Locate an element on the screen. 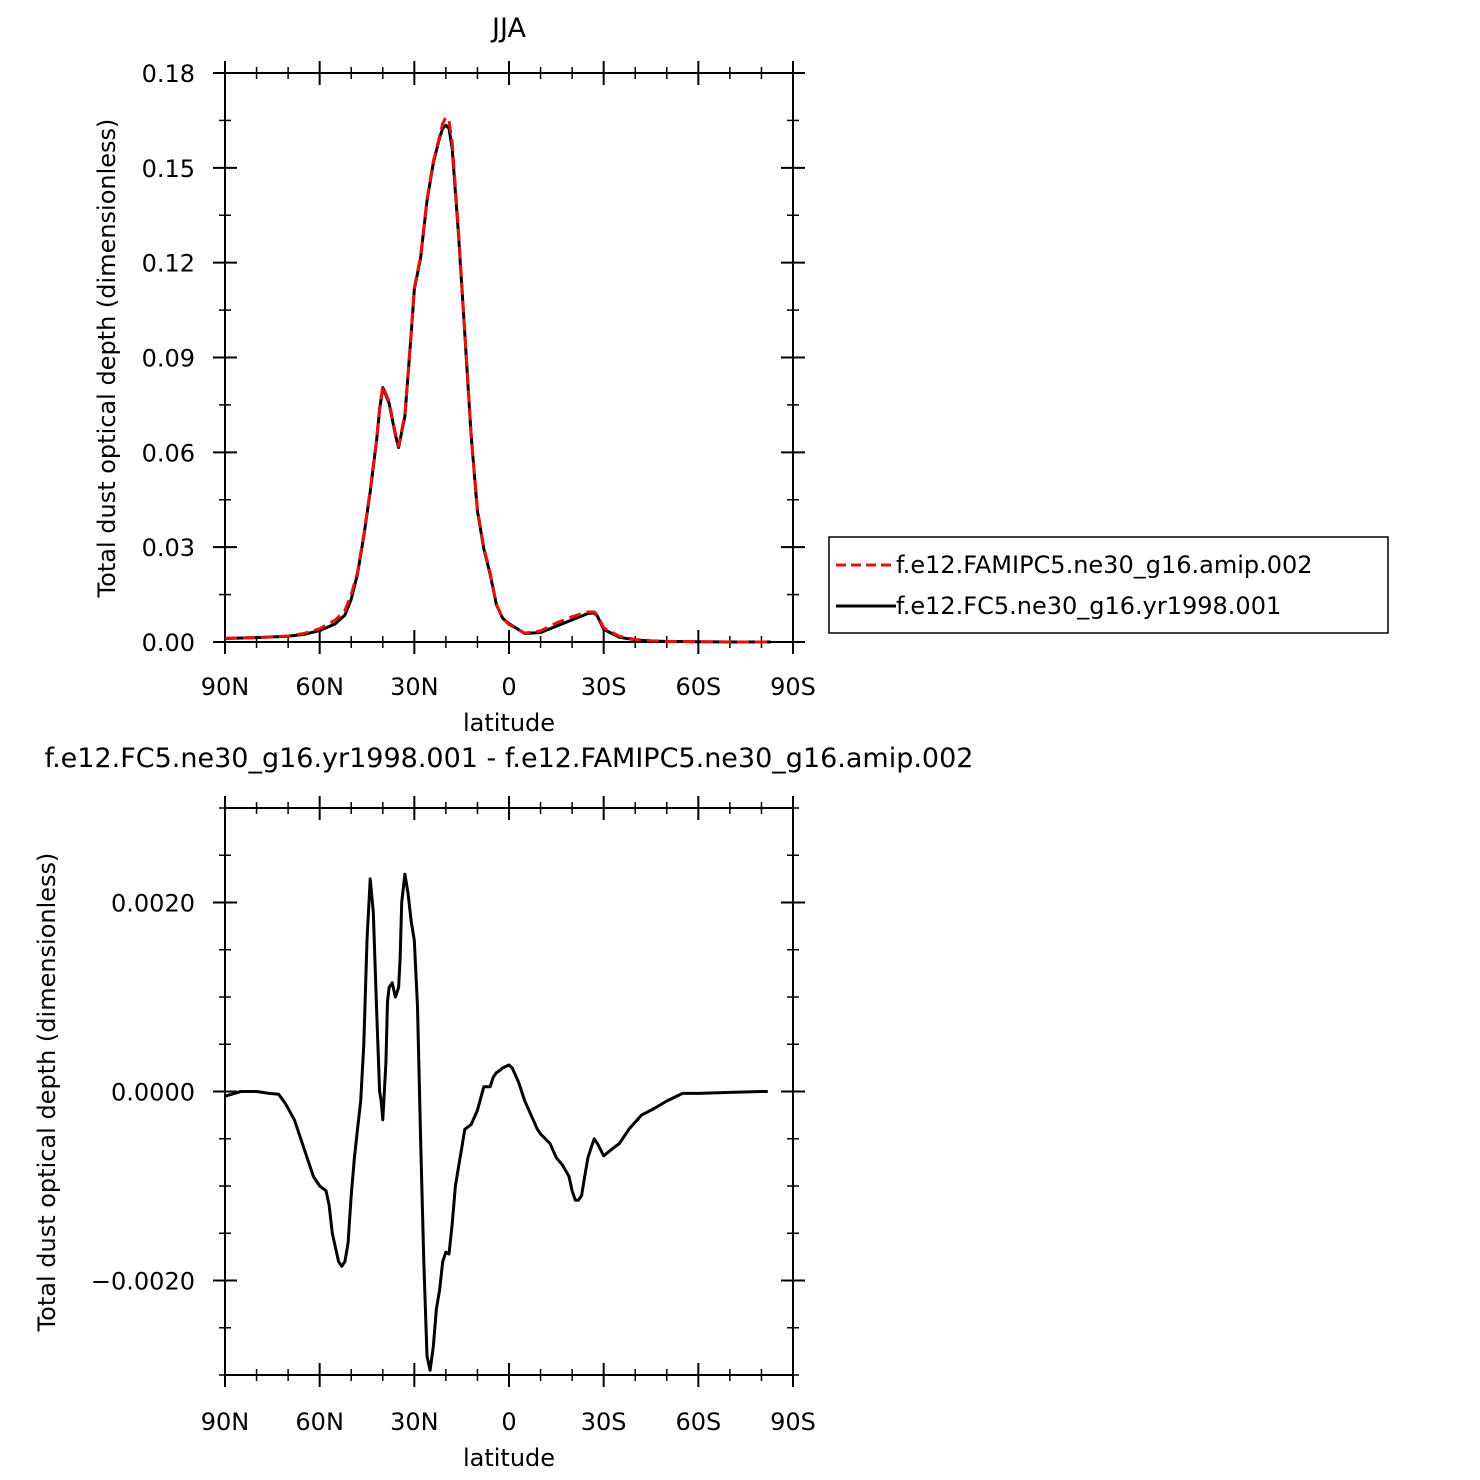 The height and width of the screenshot is (1480, 1480). panel-2-y-axis-label: Total dust optical depth (dimensionless) is located at coordinates (47, 1093).